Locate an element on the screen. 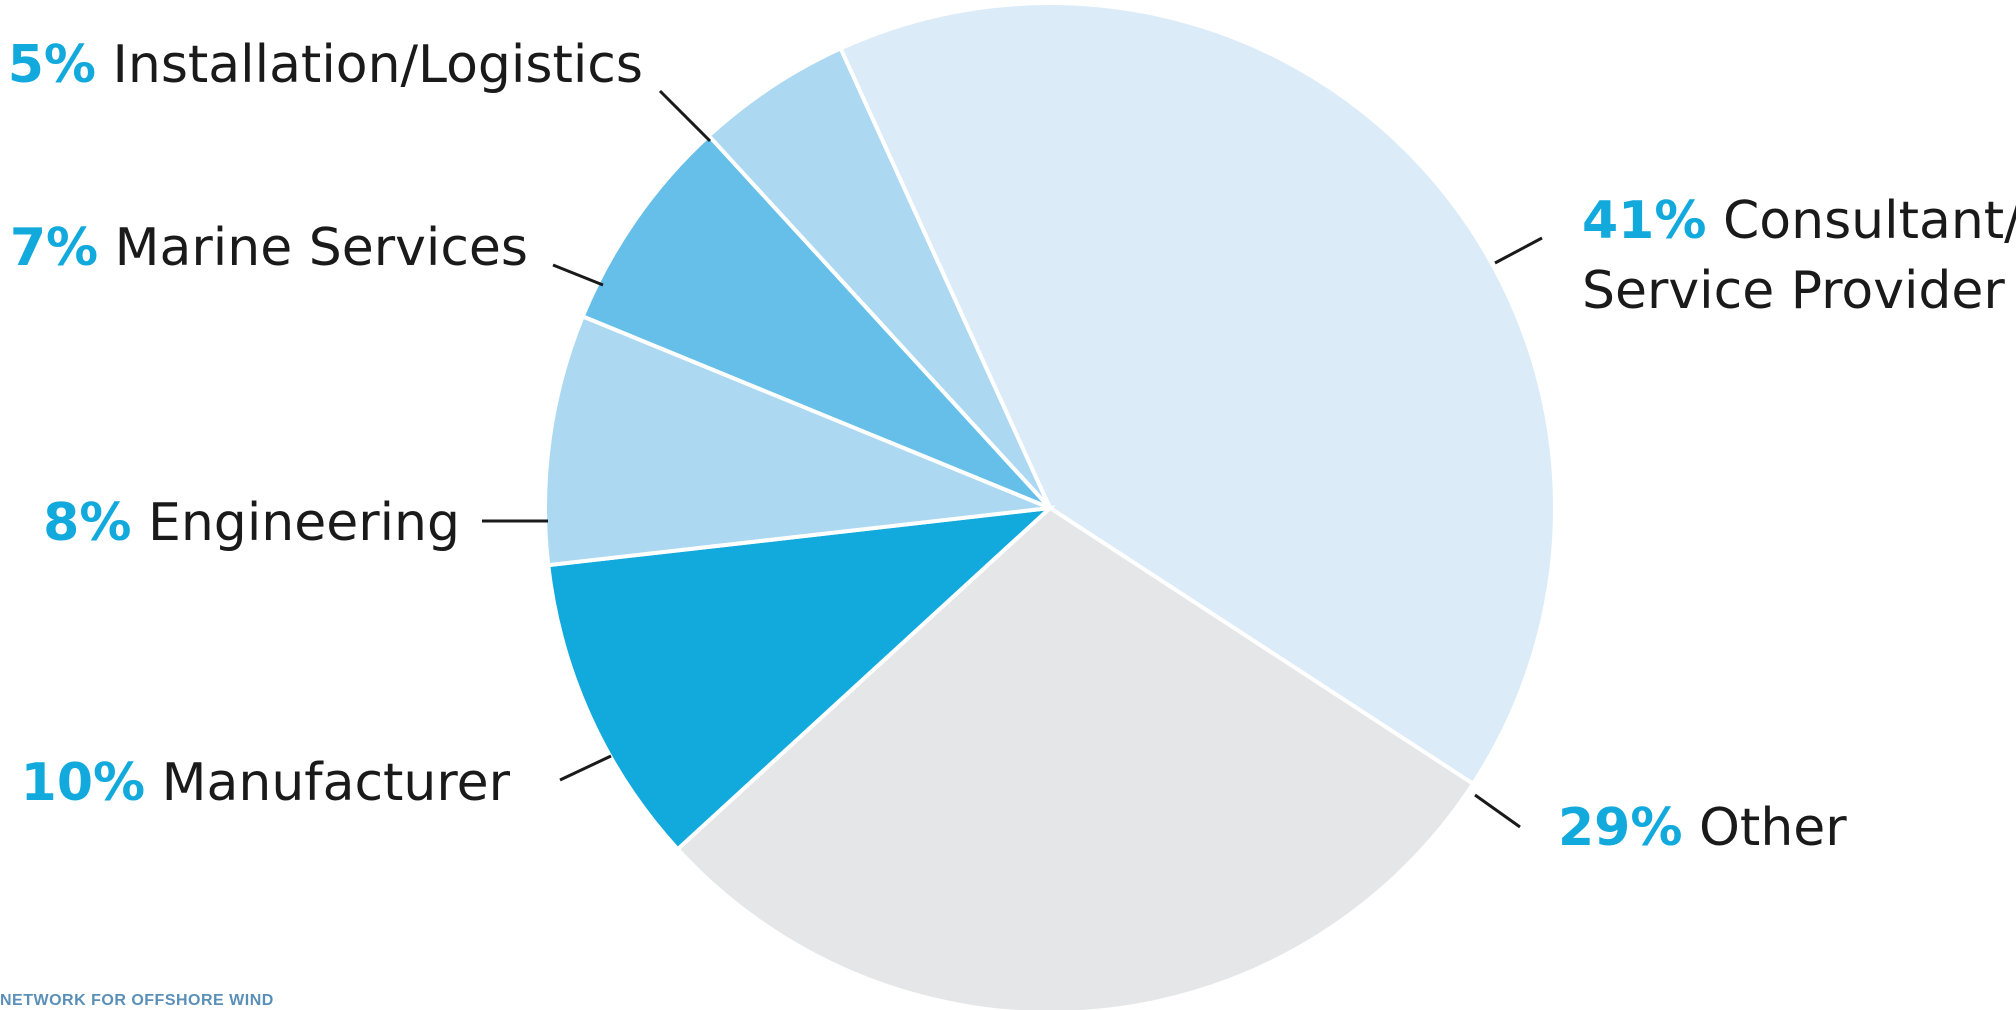  slice-percent-3: 8% is located at coordinates (87, 523).